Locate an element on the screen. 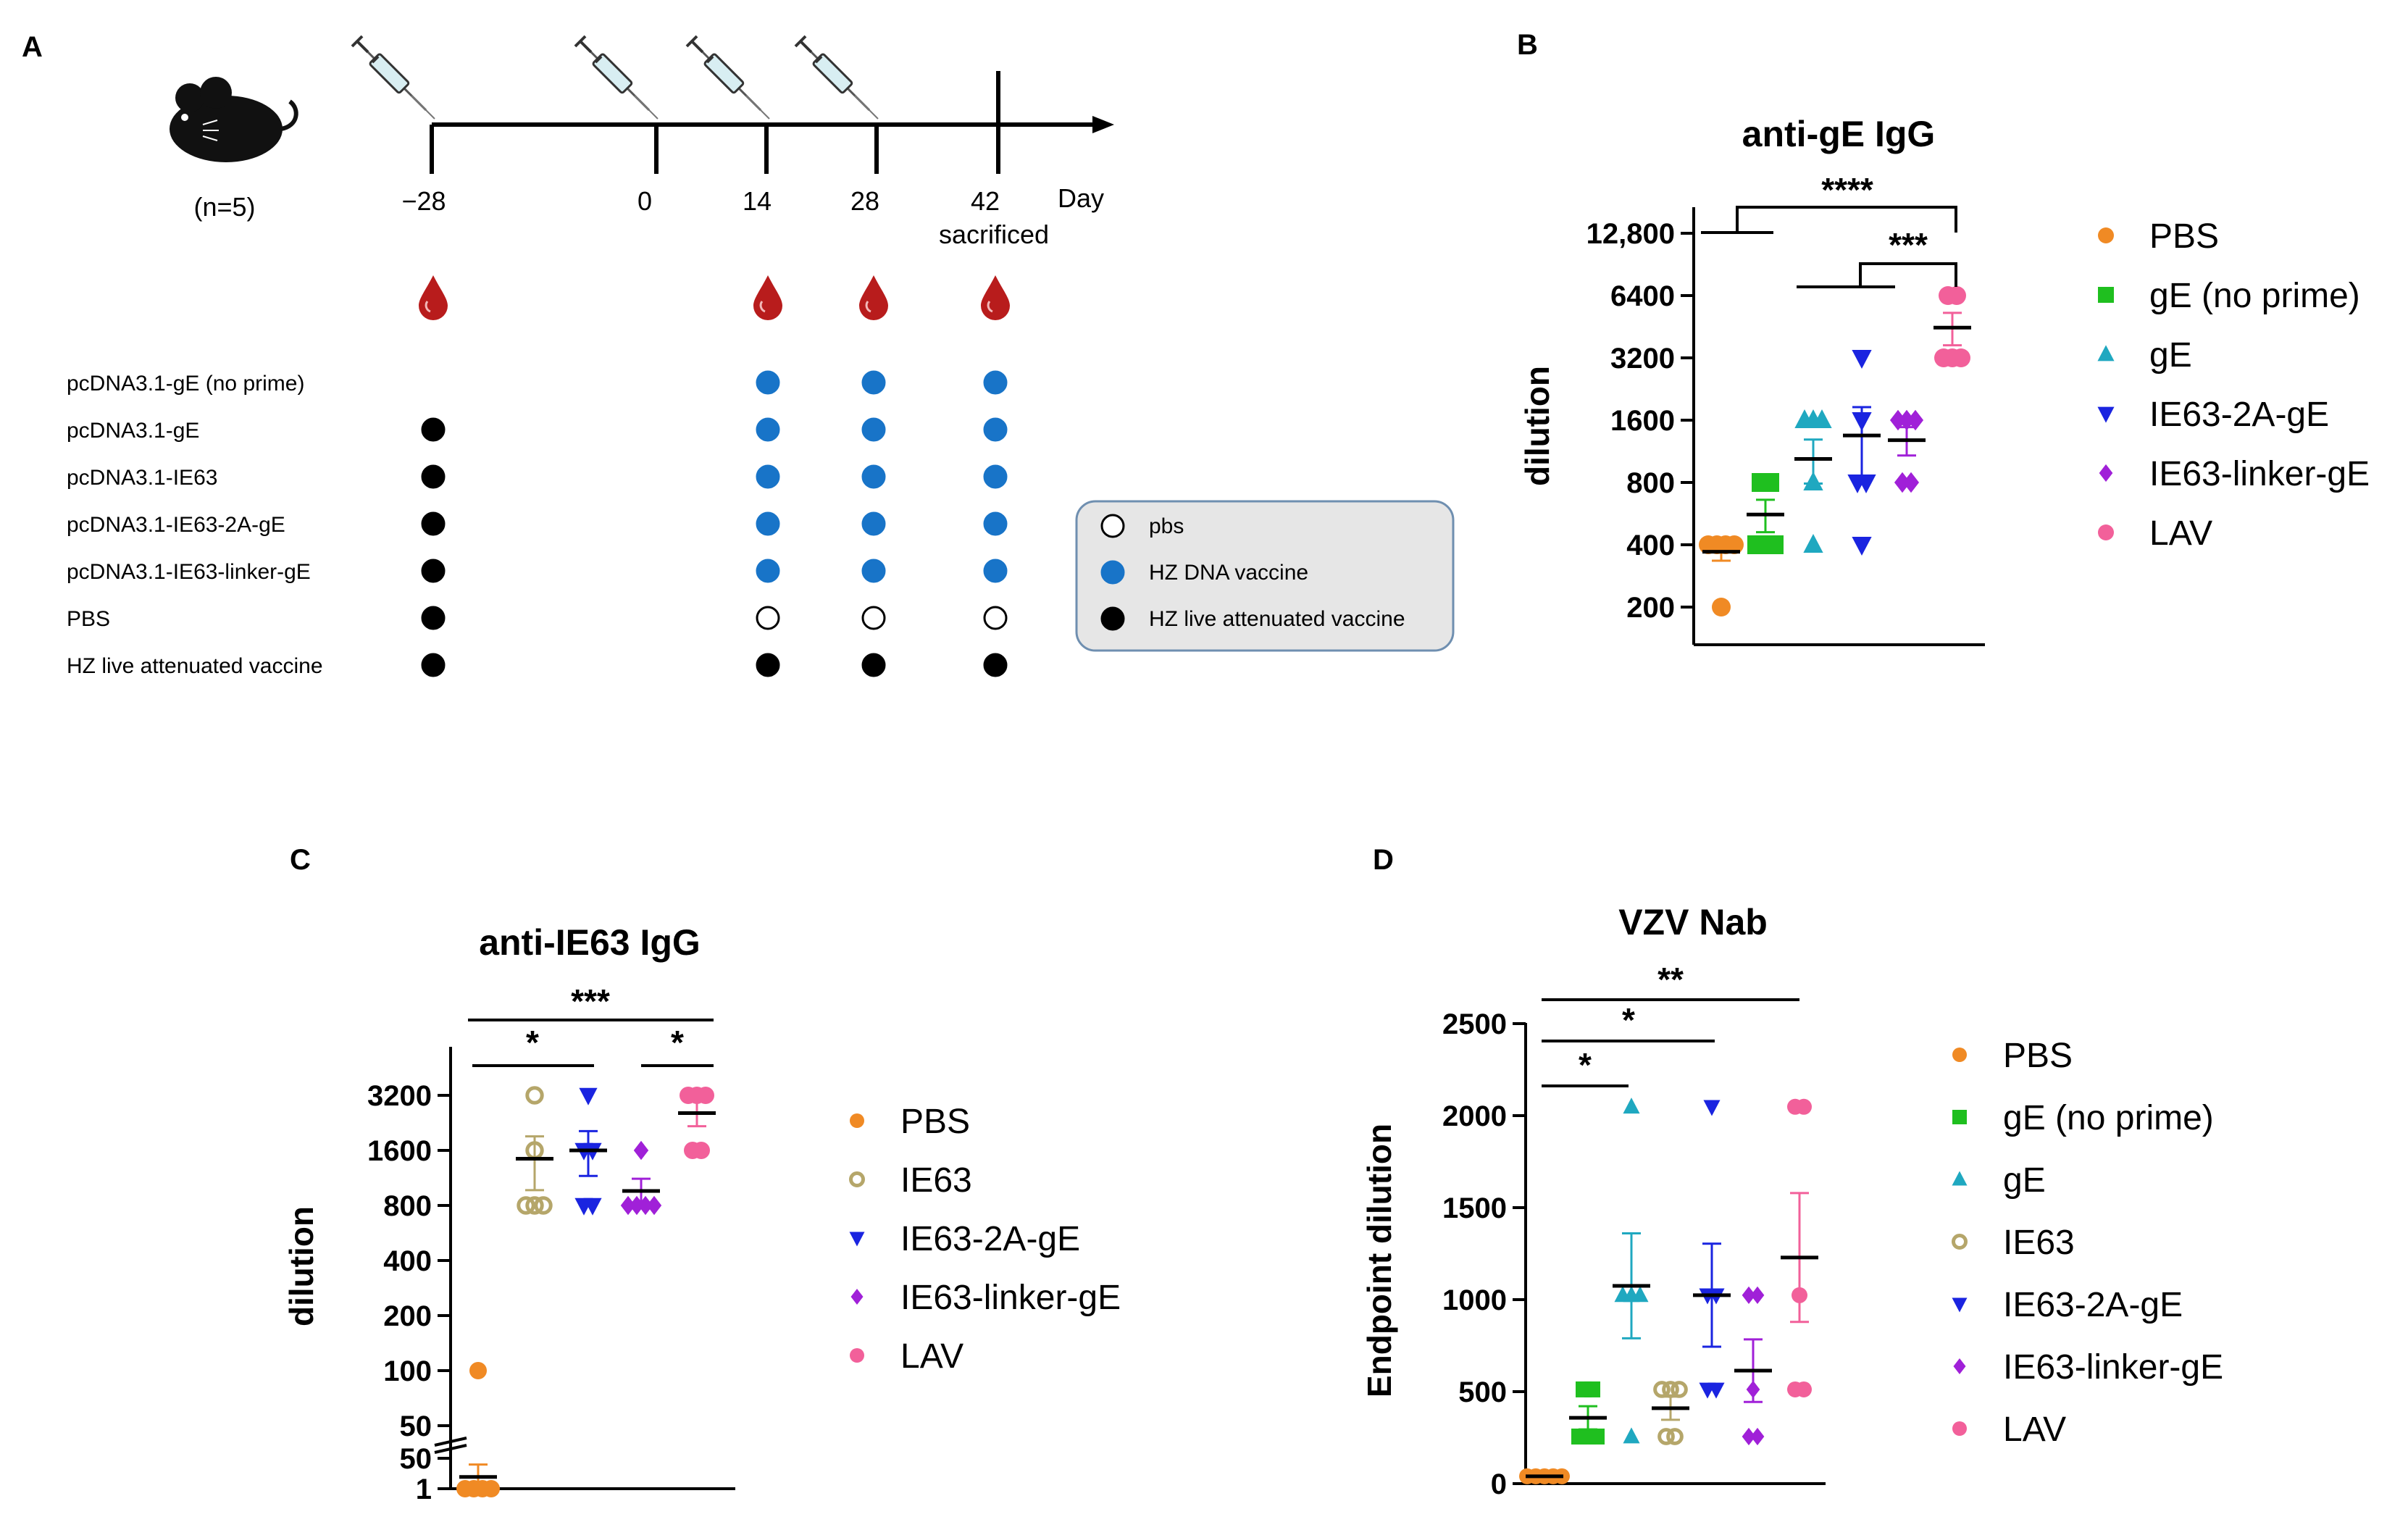 Image resolution: width=2408 pixels, height=1530 pixels. legend-label: gE is located at coordinates (2024, 1180).